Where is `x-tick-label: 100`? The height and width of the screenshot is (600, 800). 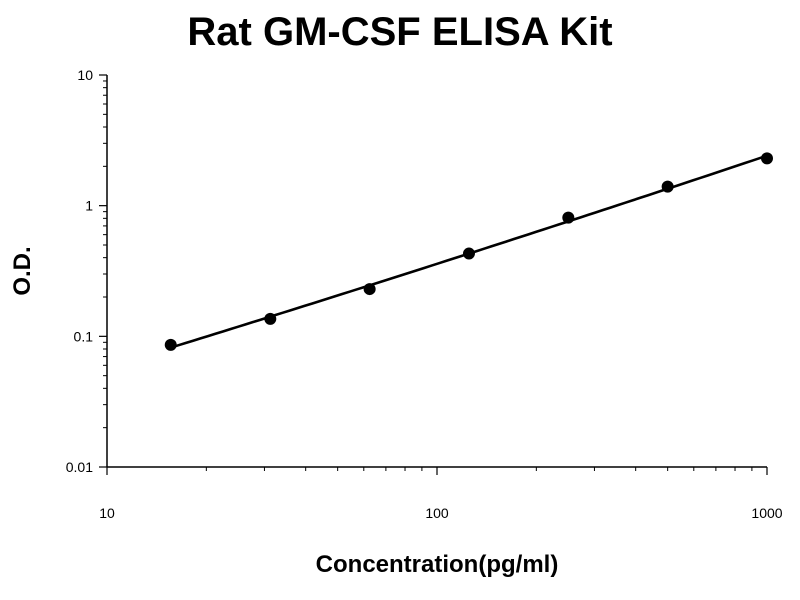
x-tick-label: 100 is located at coordinates (437, 513).